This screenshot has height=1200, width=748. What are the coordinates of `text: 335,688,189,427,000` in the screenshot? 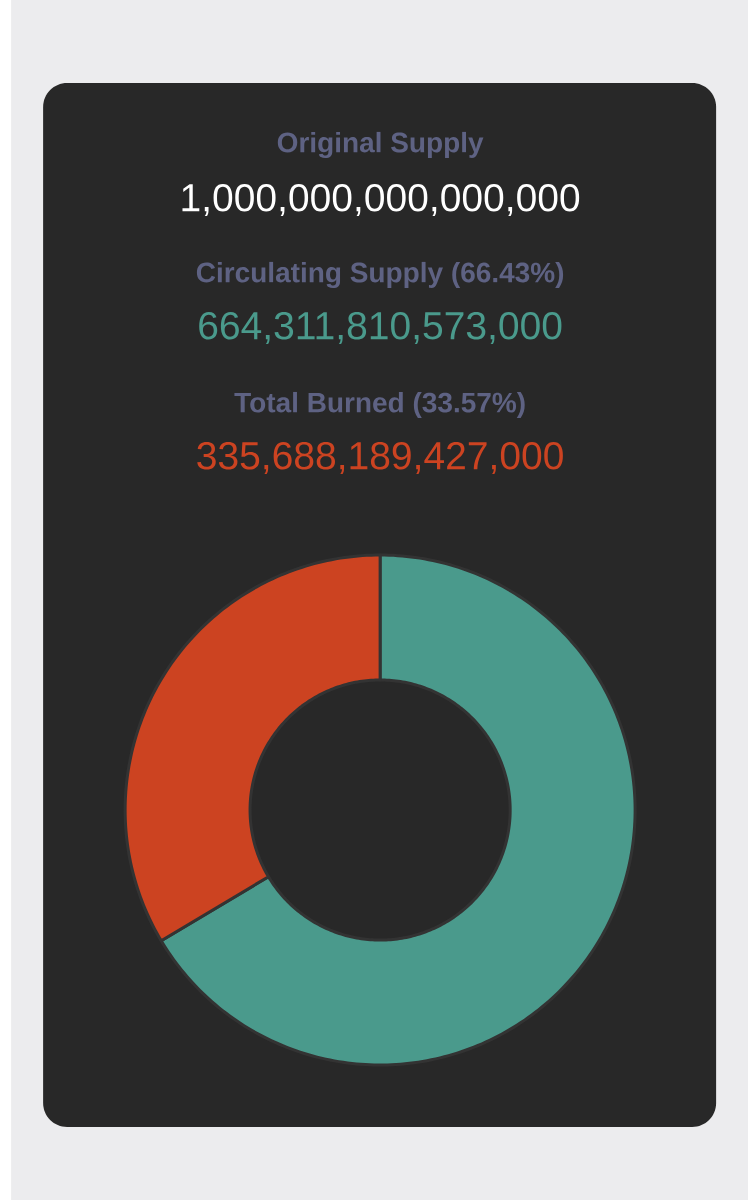 It's located at (380, 458).